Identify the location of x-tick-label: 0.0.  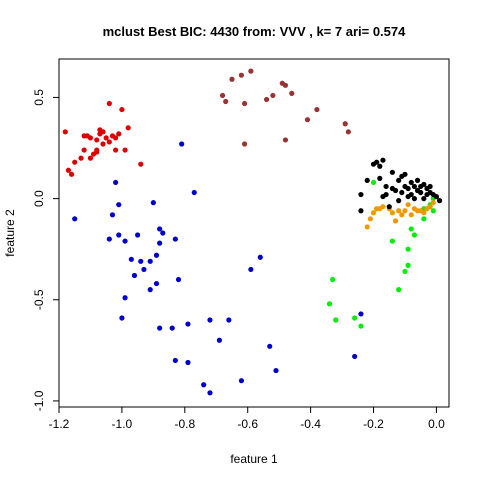
(436, 424).